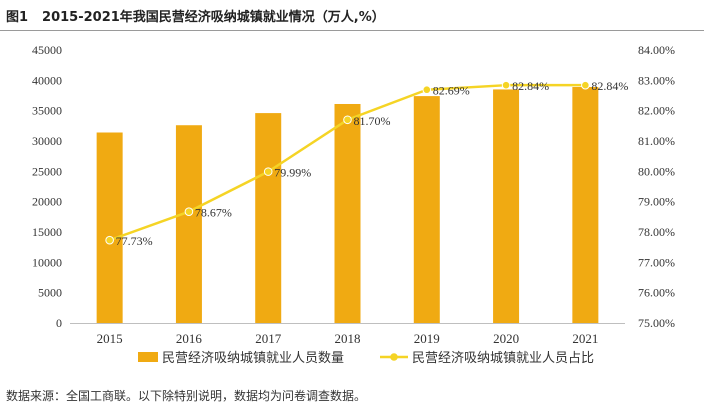  What do you see at coordinates (656, 80) in the screenshot?
I see `y-right-tick-label: 83.00%` at bounding box center [656, 80].